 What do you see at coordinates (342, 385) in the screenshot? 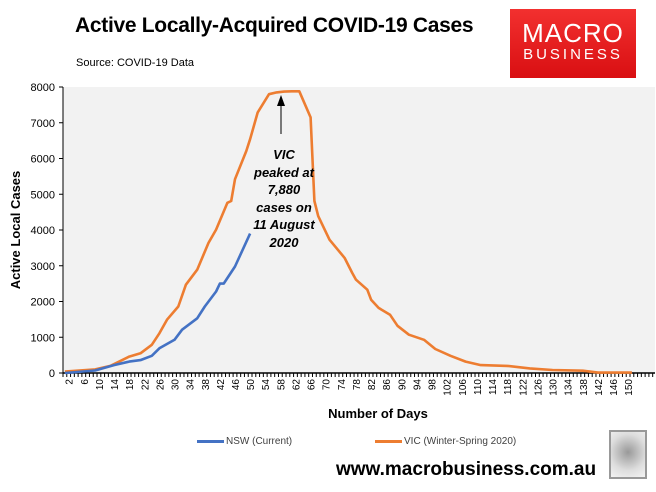
I see `x-tick-label: 74` at bounding box center [342, 385].